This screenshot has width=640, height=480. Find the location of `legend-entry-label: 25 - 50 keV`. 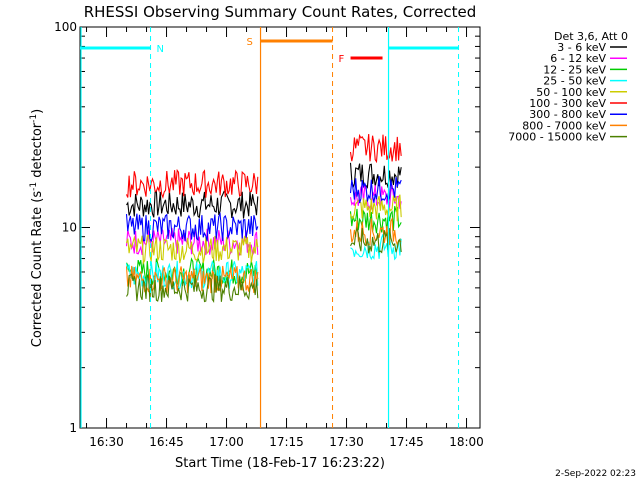

legend-entry-label: 25 - 50 keV is located at coordinates (574, 81).